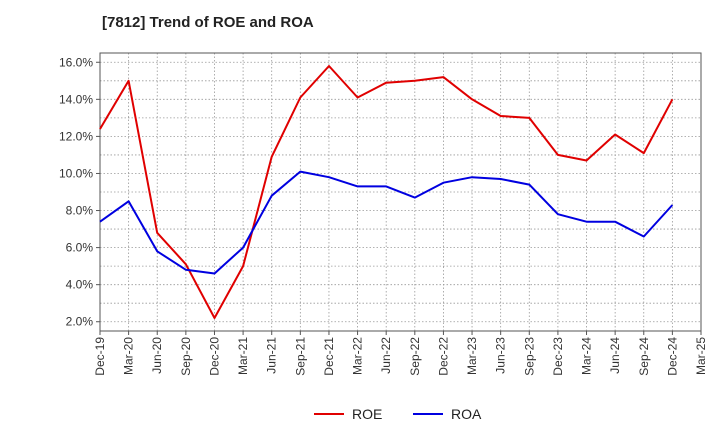 The height and width of the screenshot is (440, 720). Describe the element at coordinates (466, 414) in the screenshot. I see `legend-label-roa: ROA` at that location.